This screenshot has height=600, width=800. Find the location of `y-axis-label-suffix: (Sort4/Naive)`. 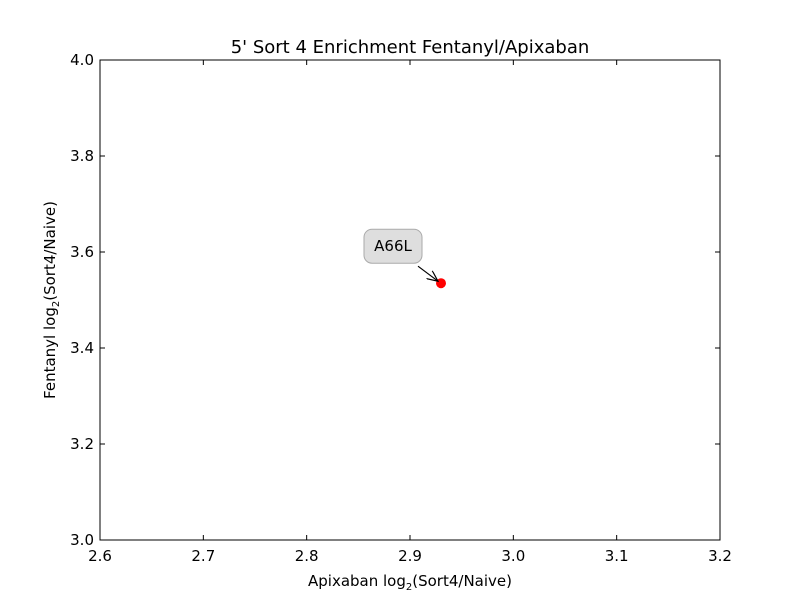

y-axis-label-suffix: (Sort4/Naive) is located at coordinates (50, 251).